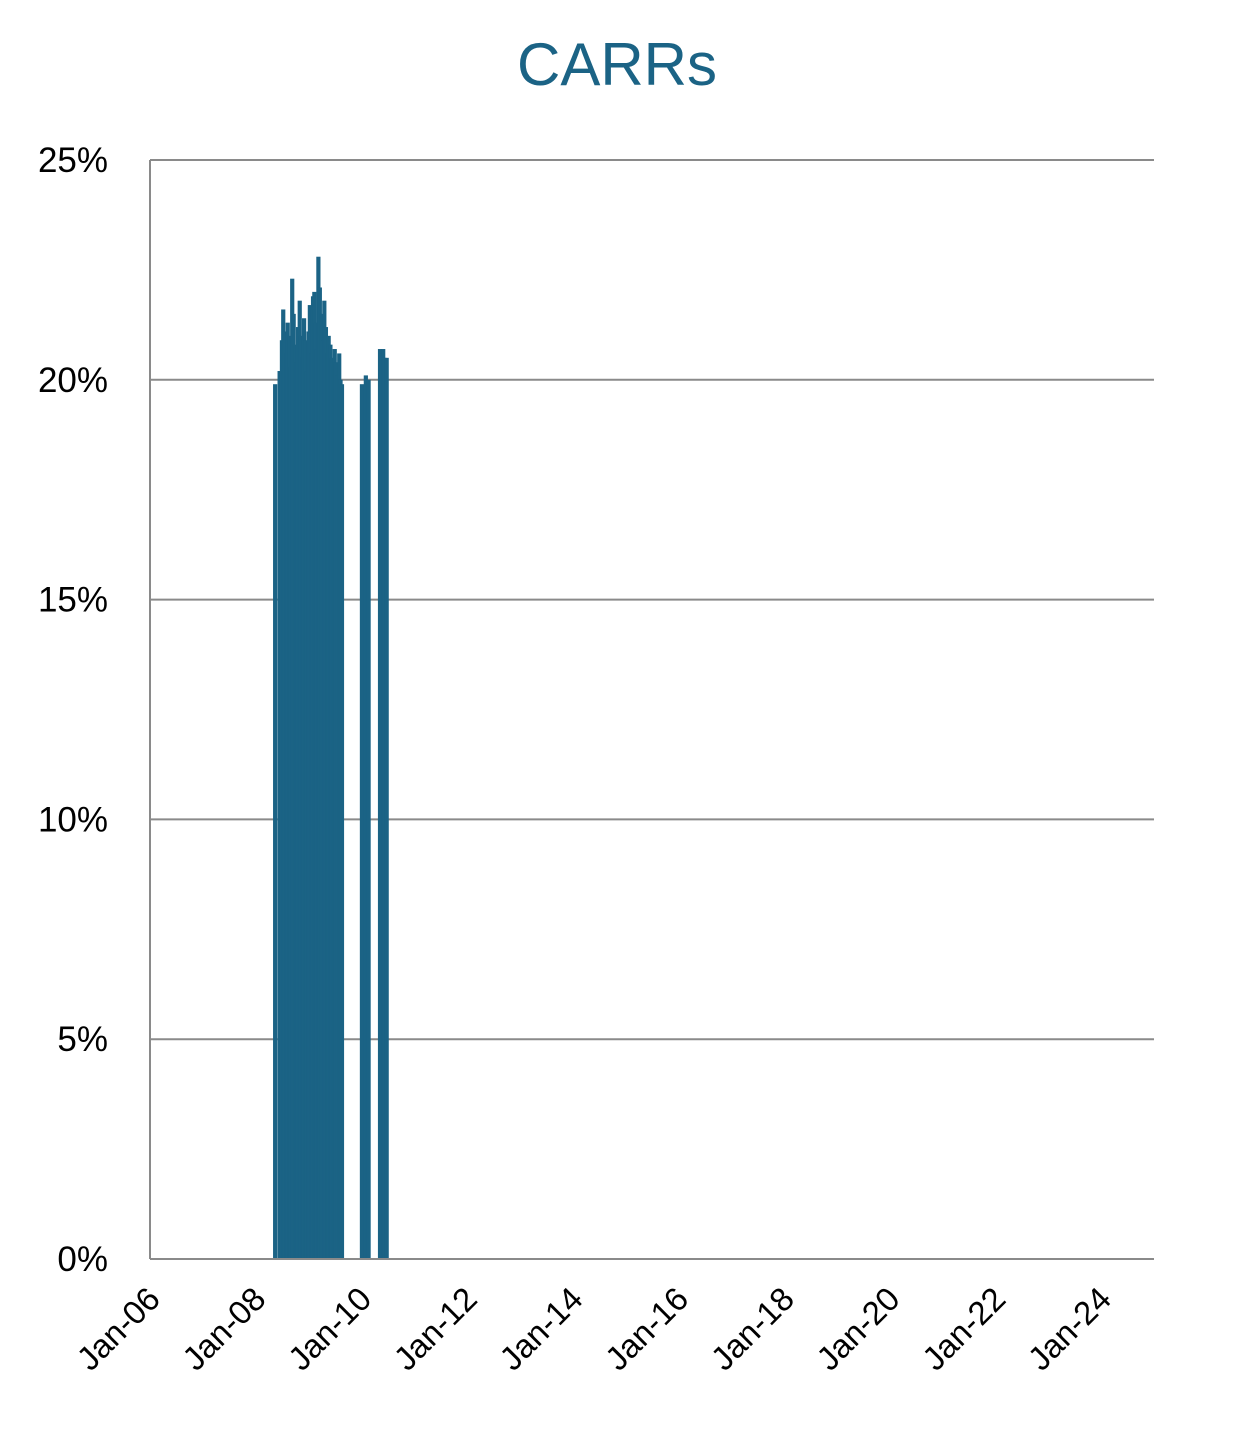 Image resolution: width=1234 pixels, height=1440 pixels. Describe the element at coordinates (964, 1329) in the screenshot. I see `x-tick-label: Jan-22` at that location.